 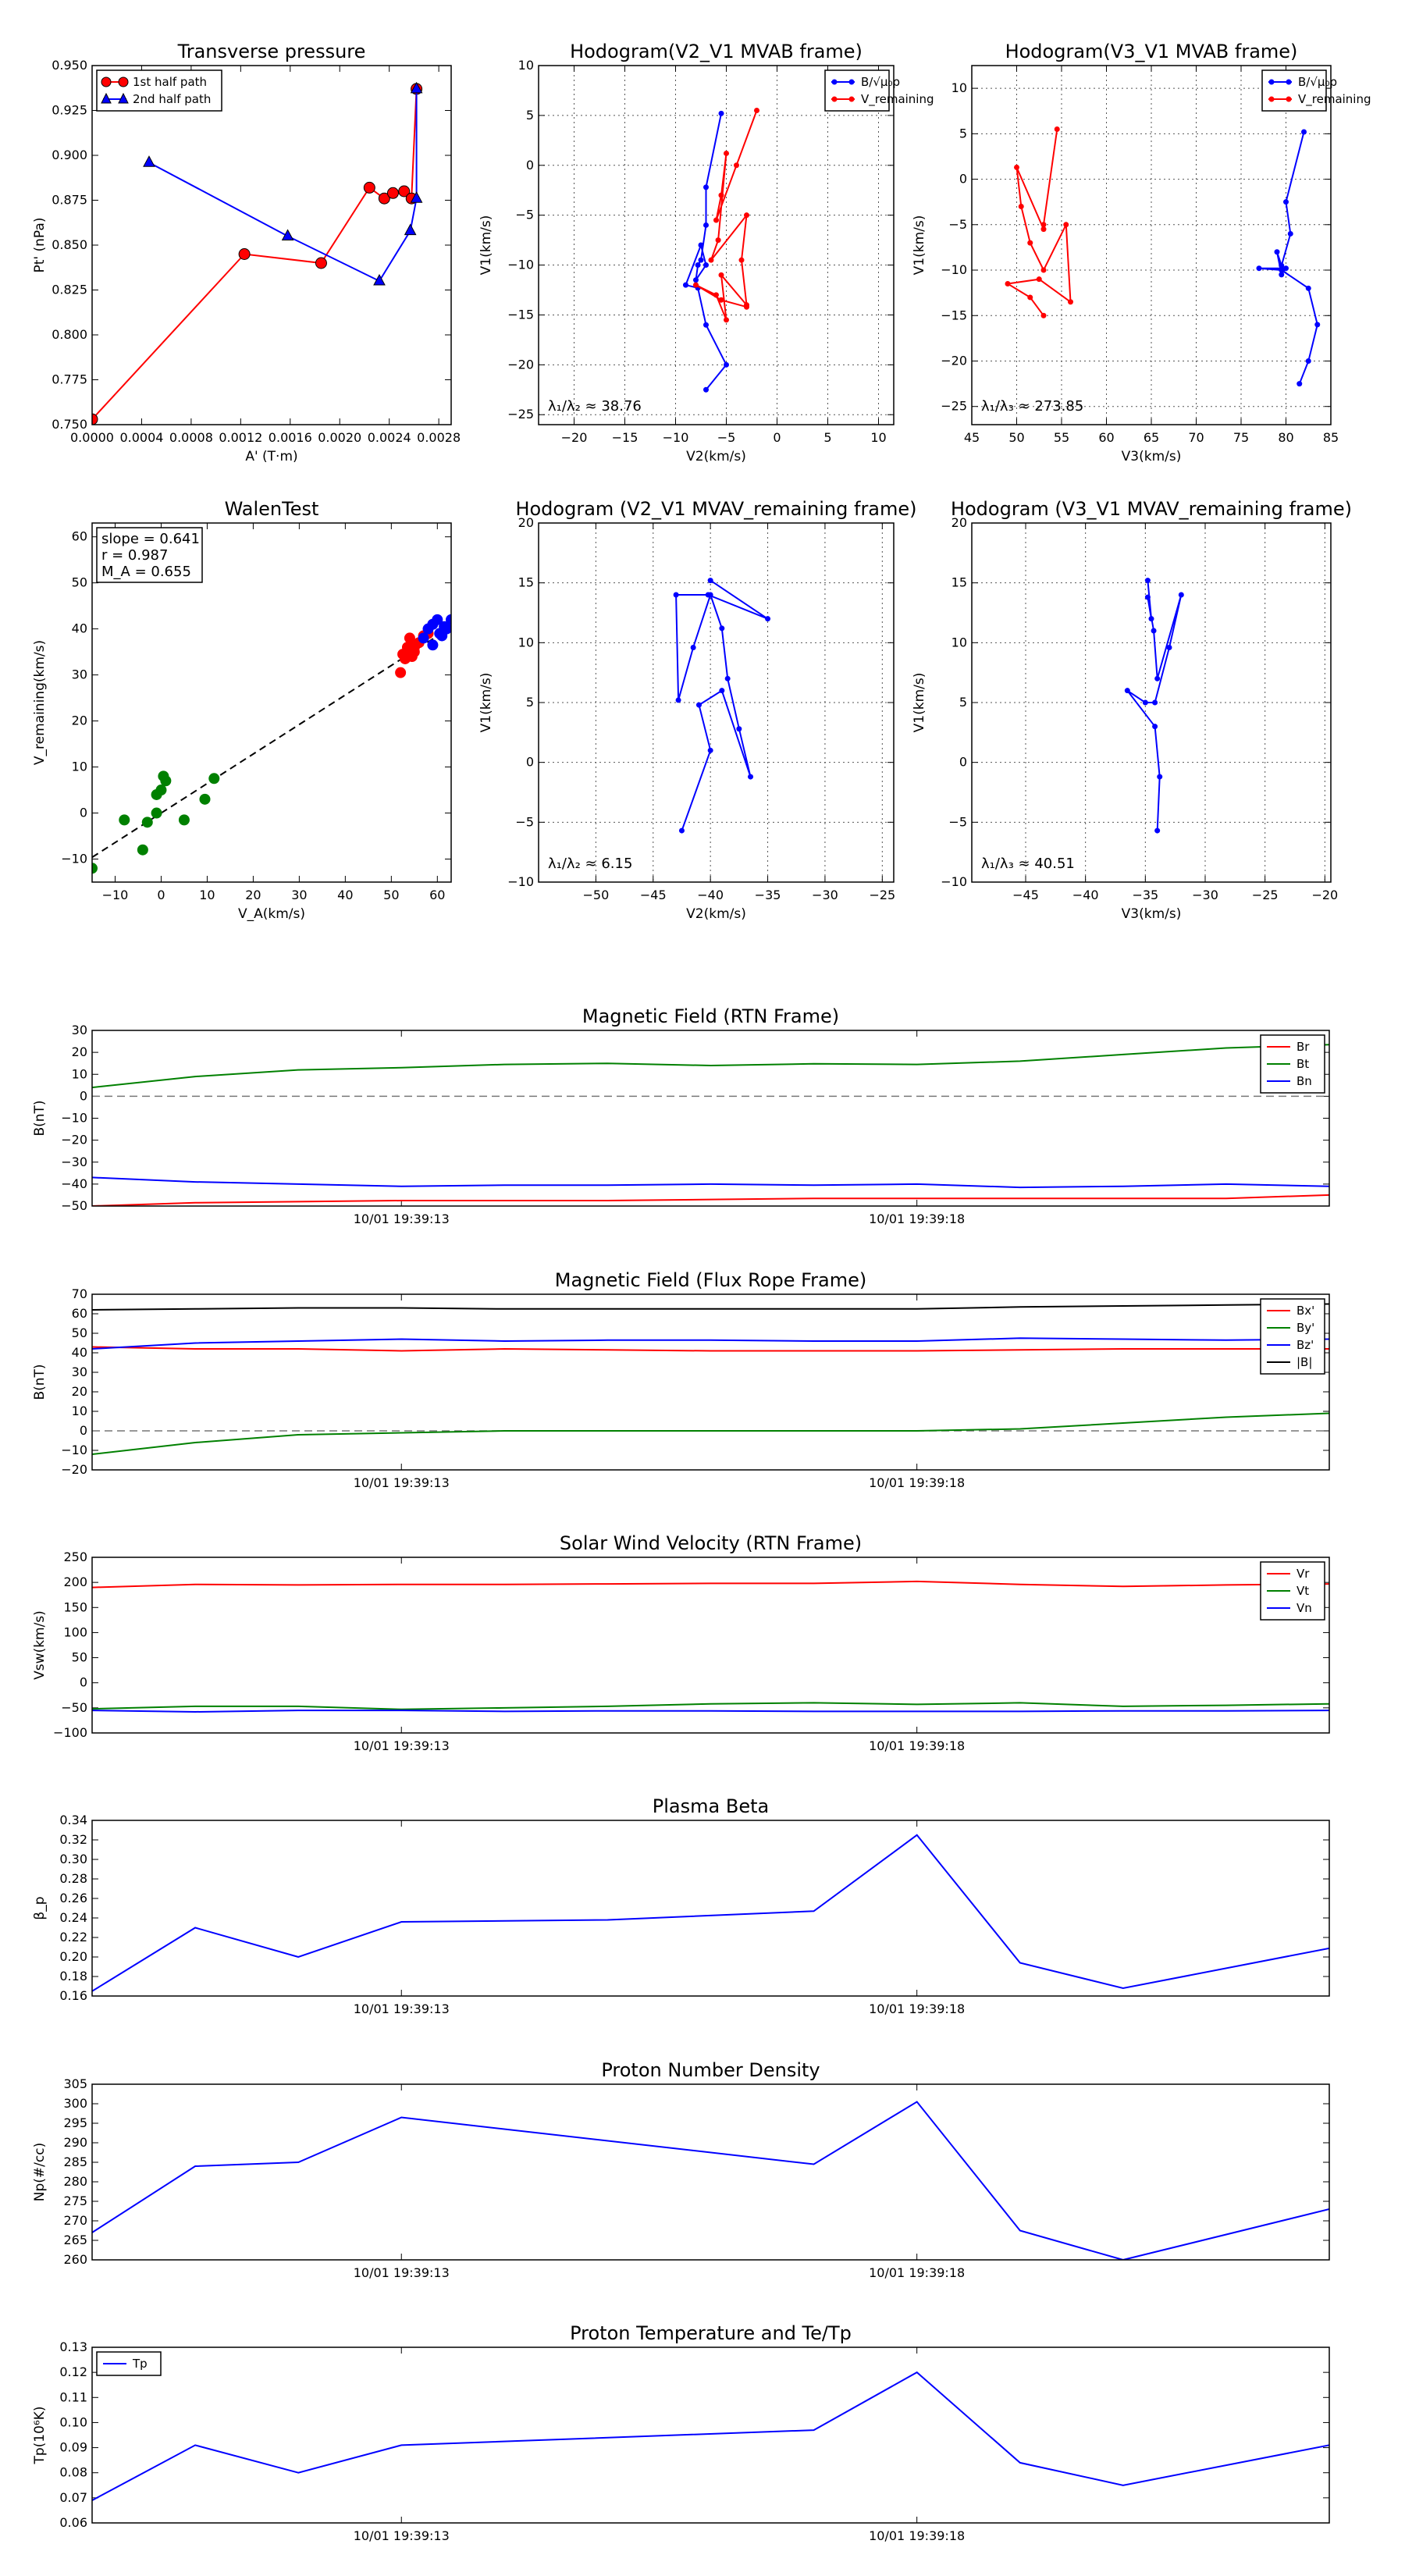 I want to click on x-tick-label: 65, so click(x=1151, y=437).